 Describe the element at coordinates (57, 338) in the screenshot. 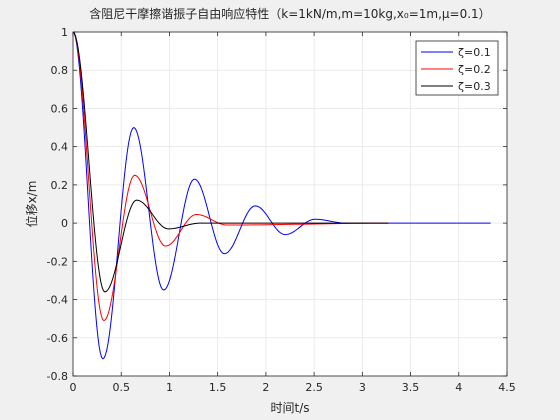

I see `y-tick-label: -0.6` at that location.